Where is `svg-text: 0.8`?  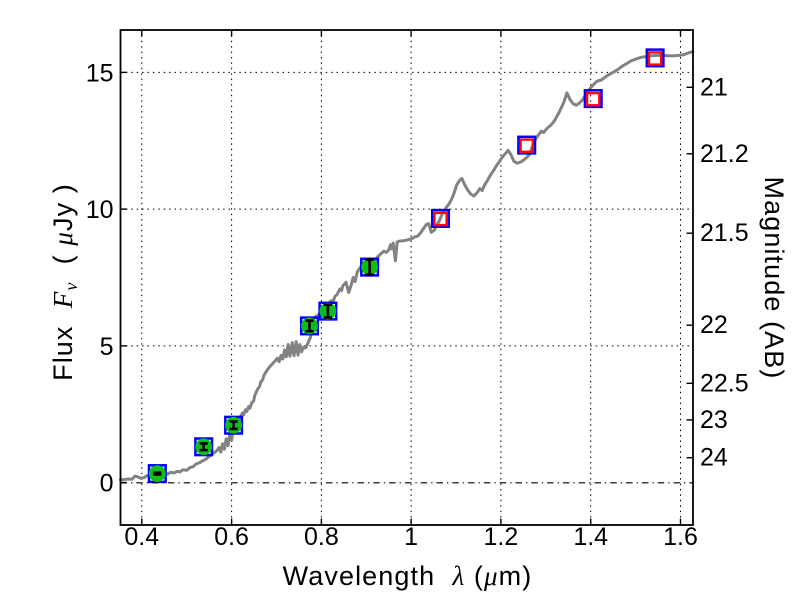
svg-text: 0.8 is located at coordinates (321, 537).